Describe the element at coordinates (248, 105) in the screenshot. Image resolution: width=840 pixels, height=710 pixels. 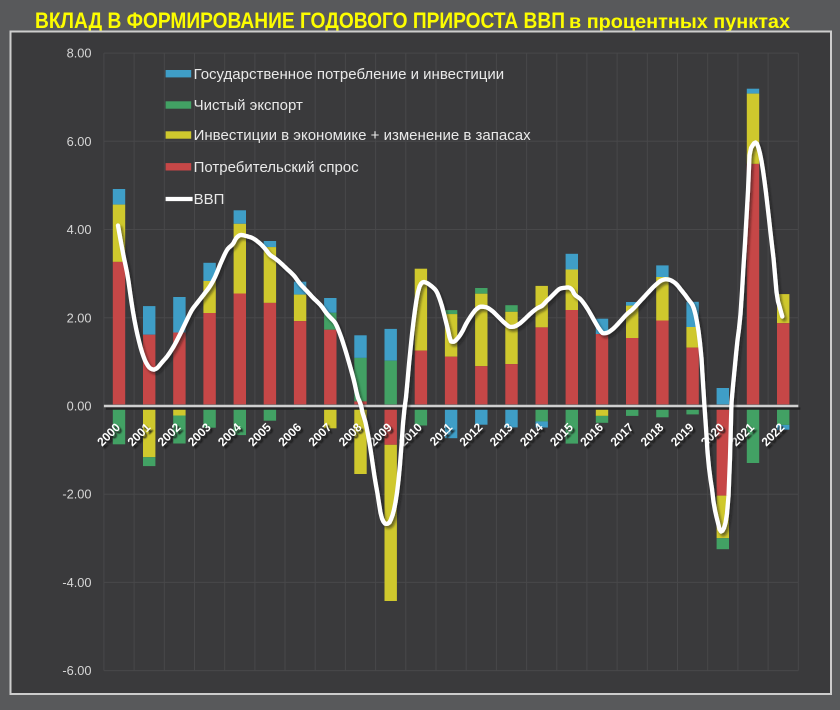
I see `svg-text: Чистый экспорт` at that location.